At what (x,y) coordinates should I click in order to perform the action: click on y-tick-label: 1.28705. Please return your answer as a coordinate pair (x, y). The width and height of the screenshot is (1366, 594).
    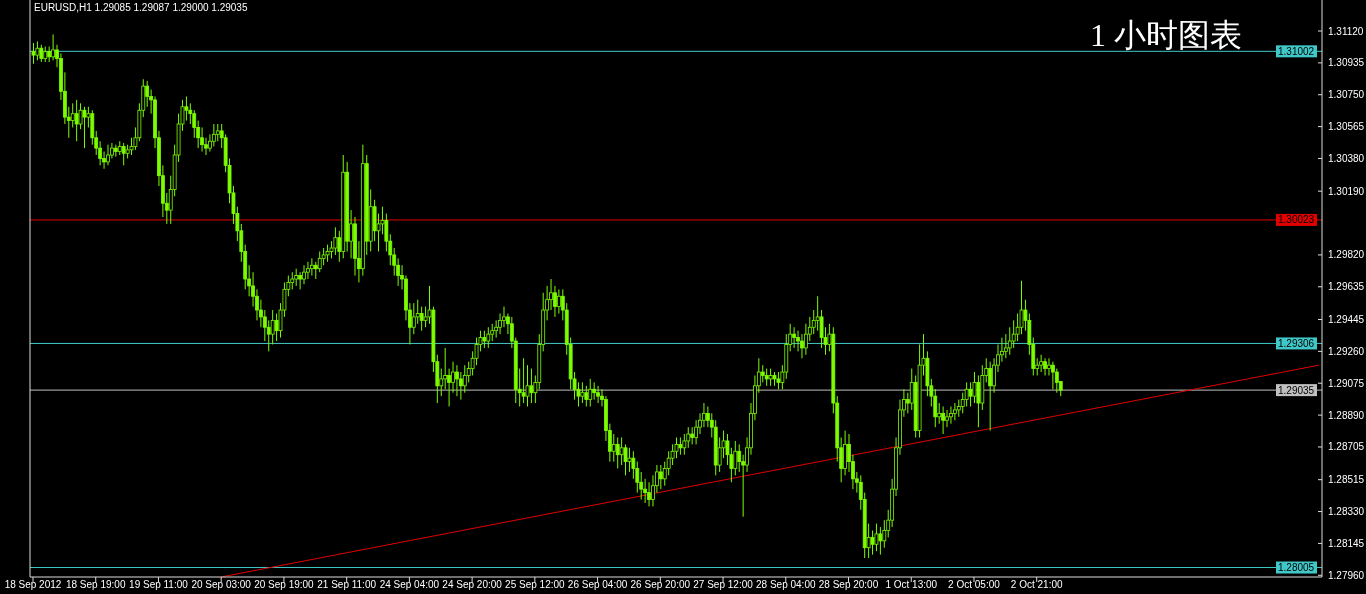
    Looking at the image, I should click on (1346, 447).